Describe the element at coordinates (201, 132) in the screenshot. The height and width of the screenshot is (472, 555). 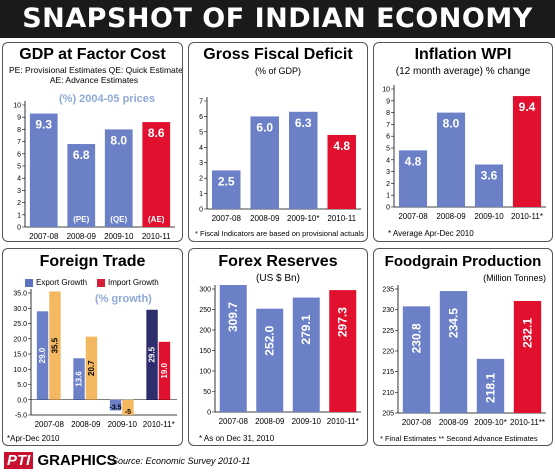
I see `fiscal-ytick-label: 5` at that location.